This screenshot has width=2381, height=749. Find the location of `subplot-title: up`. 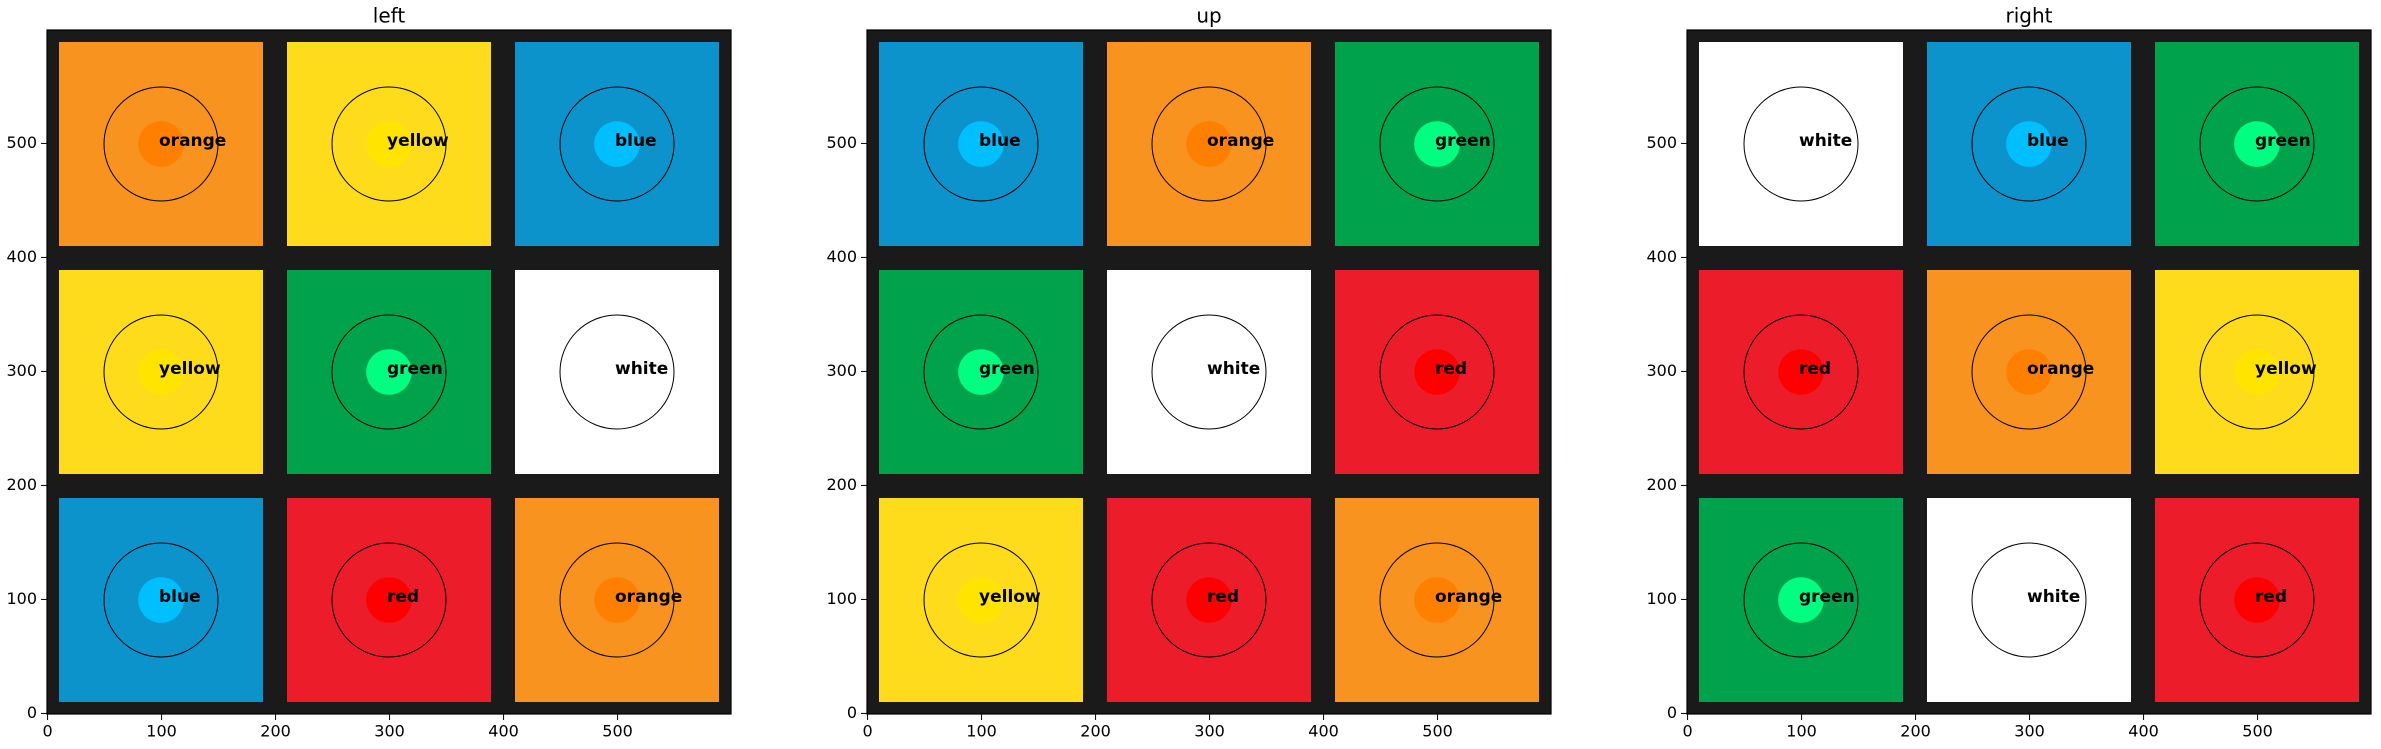

subplot-title: up is located at coordinates (1208, 16).